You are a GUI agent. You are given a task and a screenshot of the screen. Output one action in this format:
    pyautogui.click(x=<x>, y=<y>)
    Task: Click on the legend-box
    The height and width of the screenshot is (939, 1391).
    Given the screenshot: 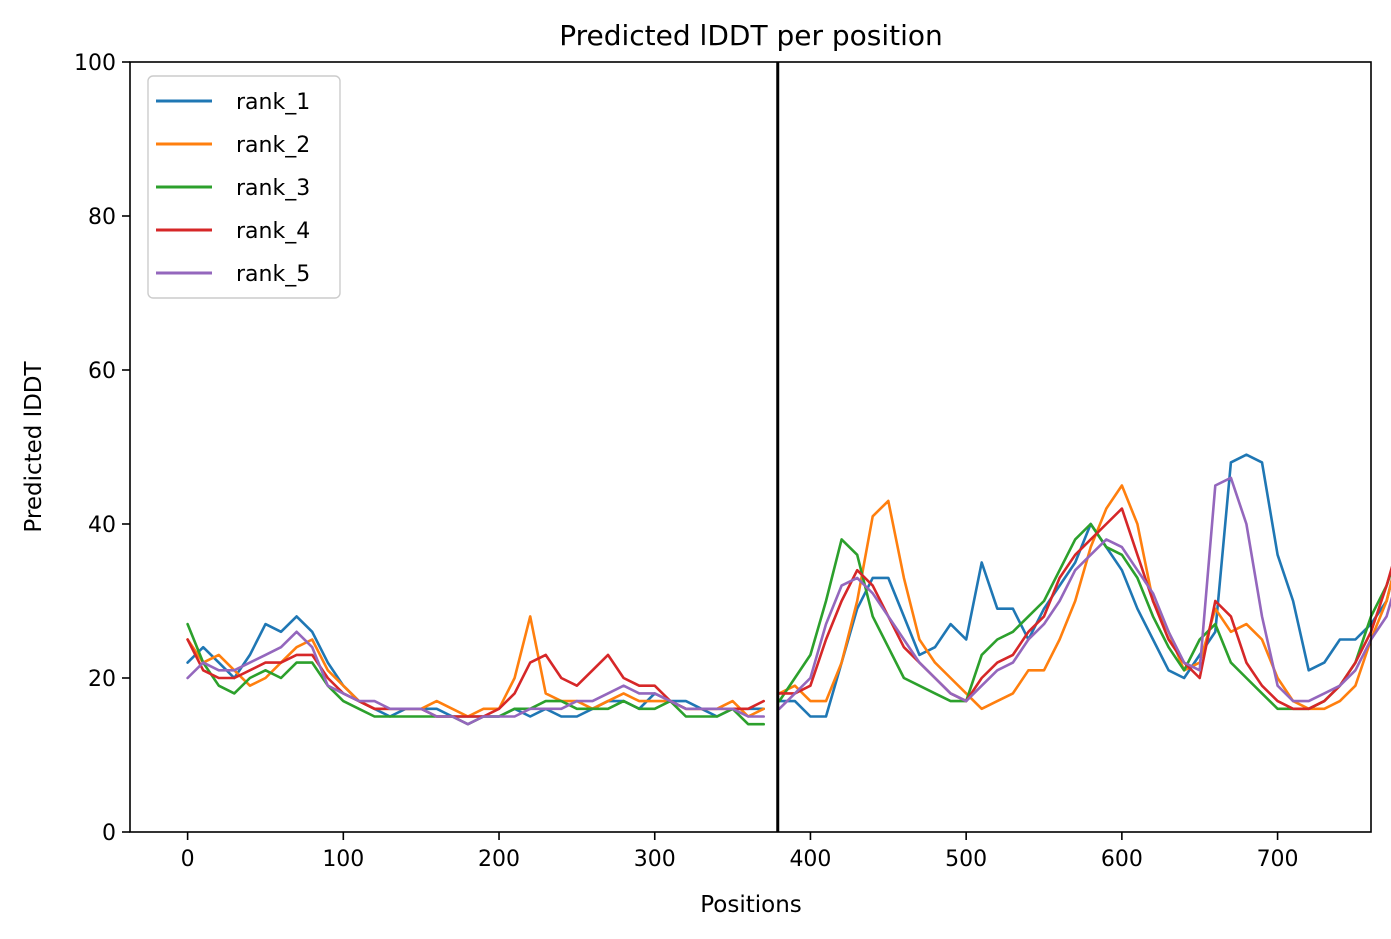 What is the action you would take?
    pyautogui.click(x=244, y=187)
    